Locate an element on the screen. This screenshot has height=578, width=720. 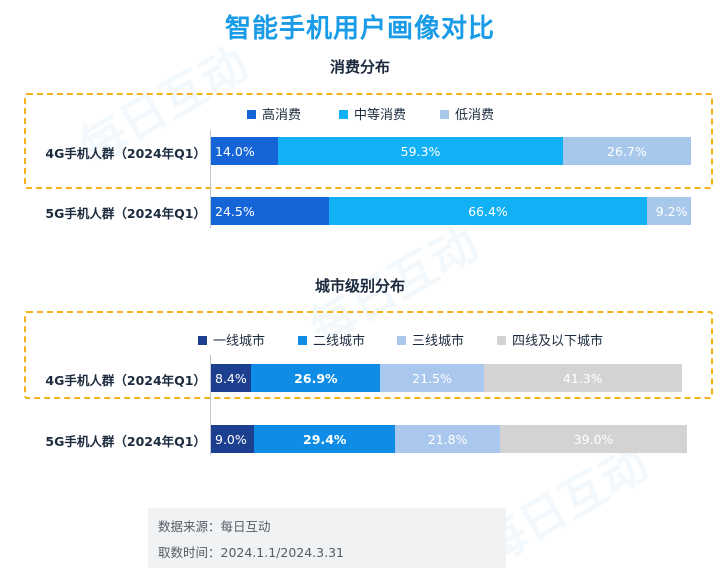
data-label: 21.5% is located at coordinates (432, 378).